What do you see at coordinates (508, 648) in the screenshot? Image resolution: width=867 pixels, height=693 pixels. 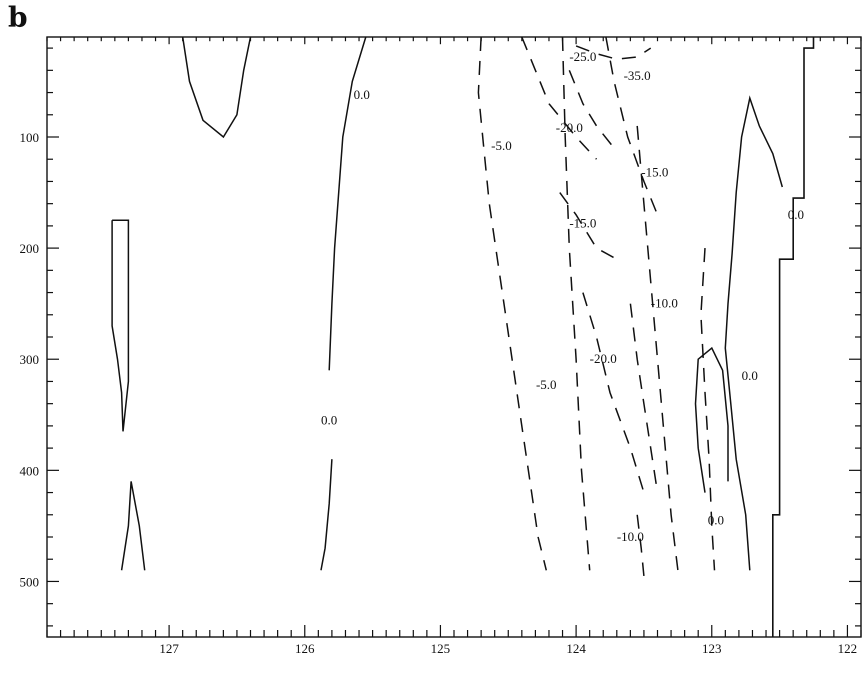 I see `x-axis-tick-labels: 127 126 125 124 123 122` at bounding box center [508, 648].